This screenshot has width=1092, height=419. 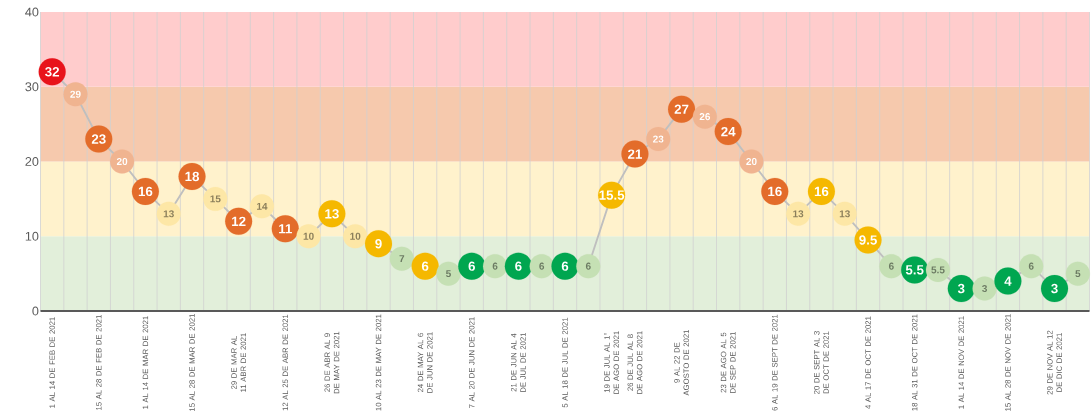 What do you see at coordinates (262, 206) in the screenshot?
I see `data-label: 14` at bounding box center [262, 206].